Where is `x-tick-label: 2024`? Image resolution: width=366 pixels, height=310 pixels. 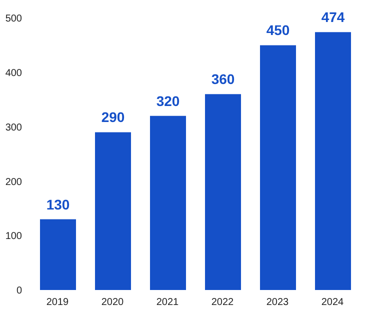 x-tick-label: 2024 is located at coordinates (332, 302).